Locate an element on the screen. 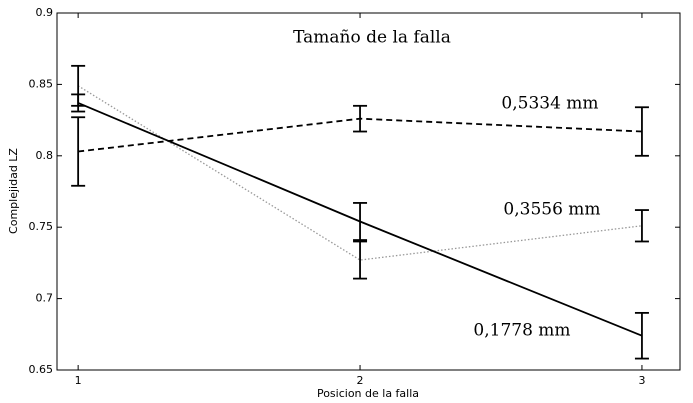 The image size is (693, 403). y-tick-label: 0.7 is located at coordinates (45, 298).